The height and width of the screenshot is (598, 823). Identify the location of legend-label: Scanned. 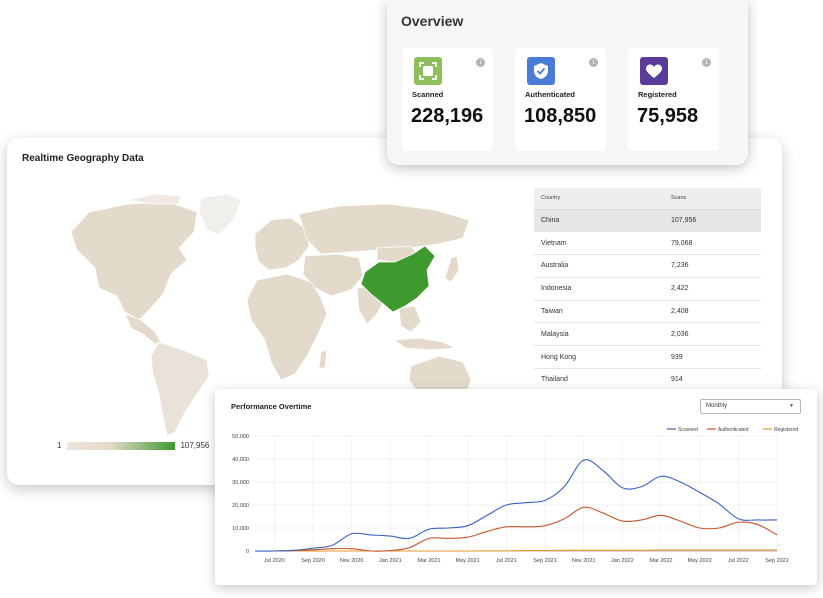
(688, 430).